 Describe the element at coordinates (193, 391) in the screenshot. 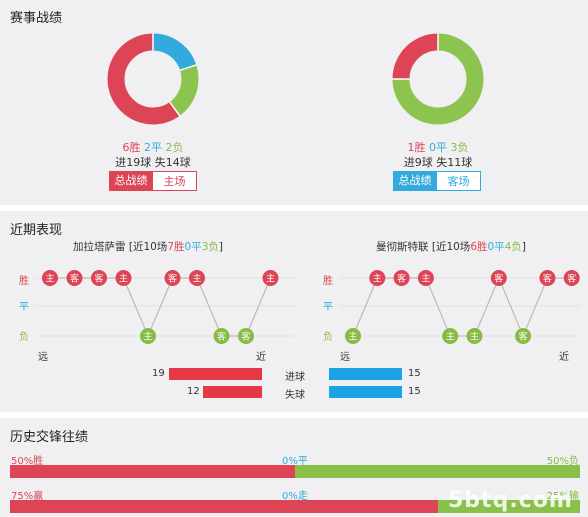

I see `home-goals-against-value: 12` at that location.